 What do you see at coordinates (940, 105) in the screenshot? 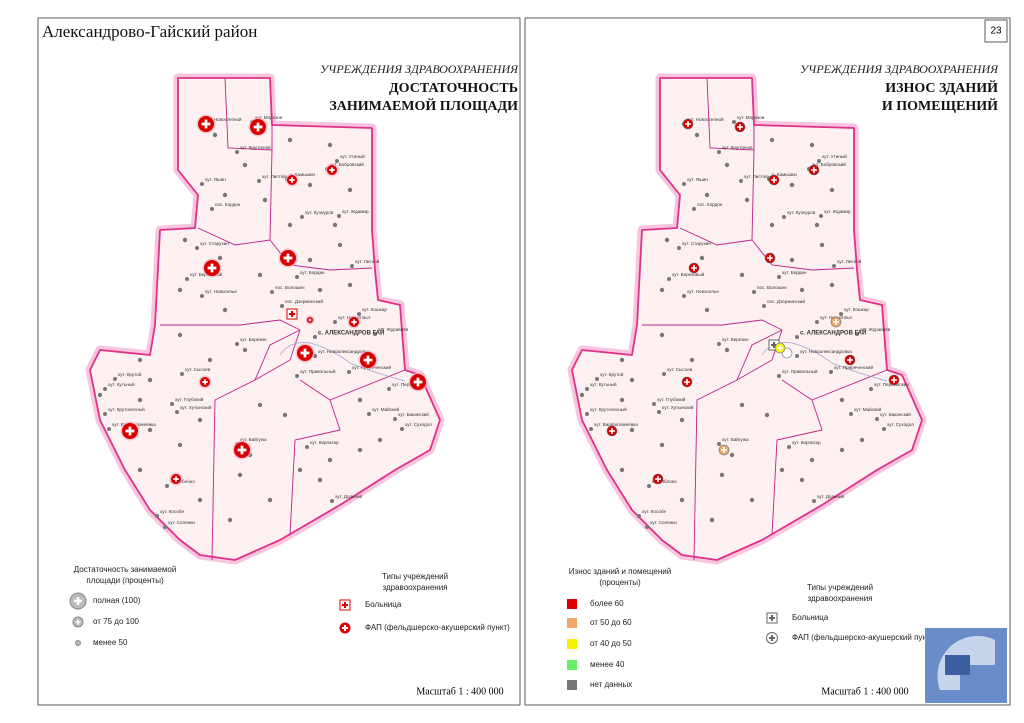
I see `map-title: И ПОМЕЩЕНИЙ` at bounding box center [940, 105].